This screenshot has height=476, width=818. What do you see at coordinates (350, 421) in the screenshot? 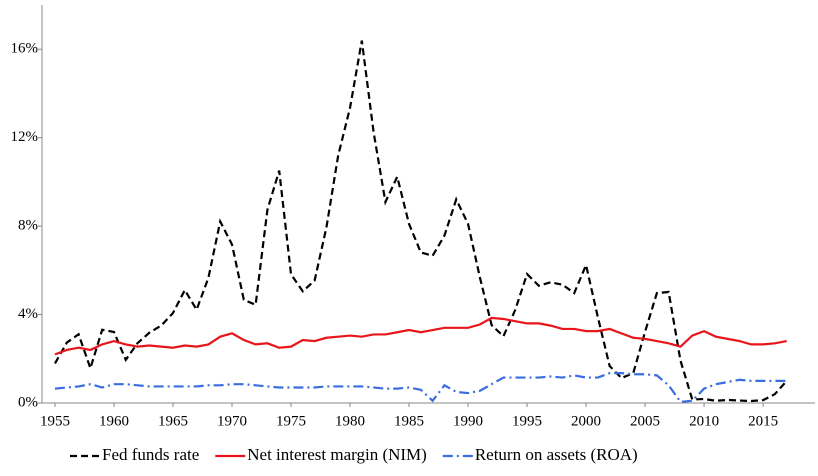
I see `x-tick-label: 1980` at bounding box center [350, 421].